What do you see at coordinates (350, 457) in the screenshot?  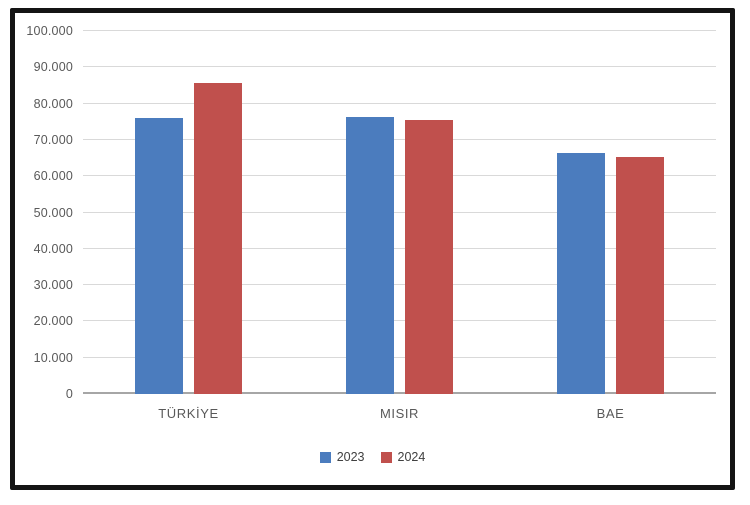 I see `legend-label: 2023` at bounding box center [350, 457].